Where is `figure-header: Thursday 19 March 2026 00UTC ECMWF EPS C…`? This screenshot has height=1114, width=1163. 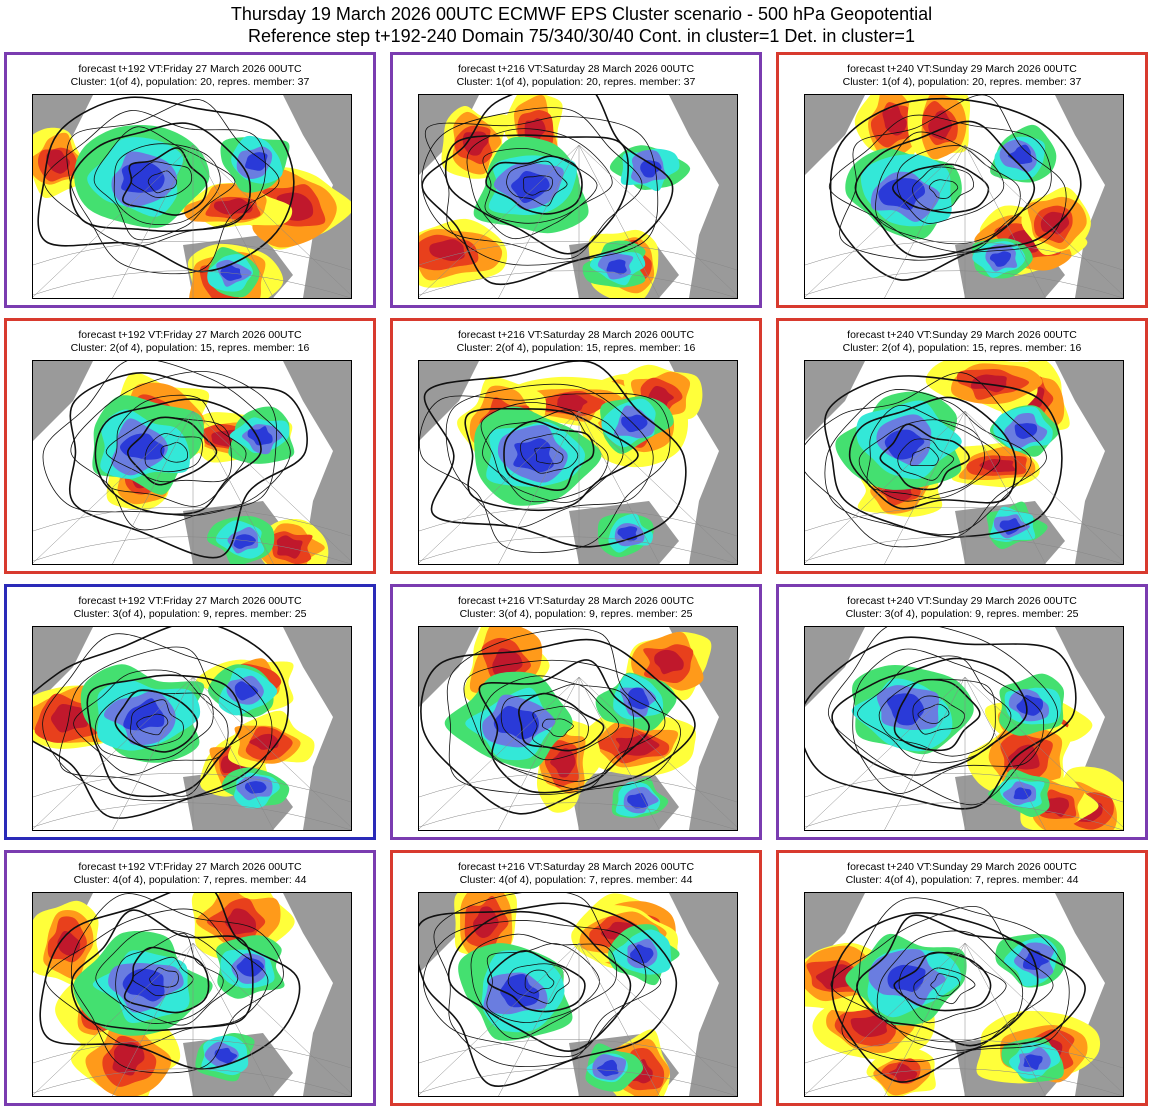 figure-header: Thursday 19 March 2026 00UTC ECMWF EPS C… is located at coordinates (581, 24).